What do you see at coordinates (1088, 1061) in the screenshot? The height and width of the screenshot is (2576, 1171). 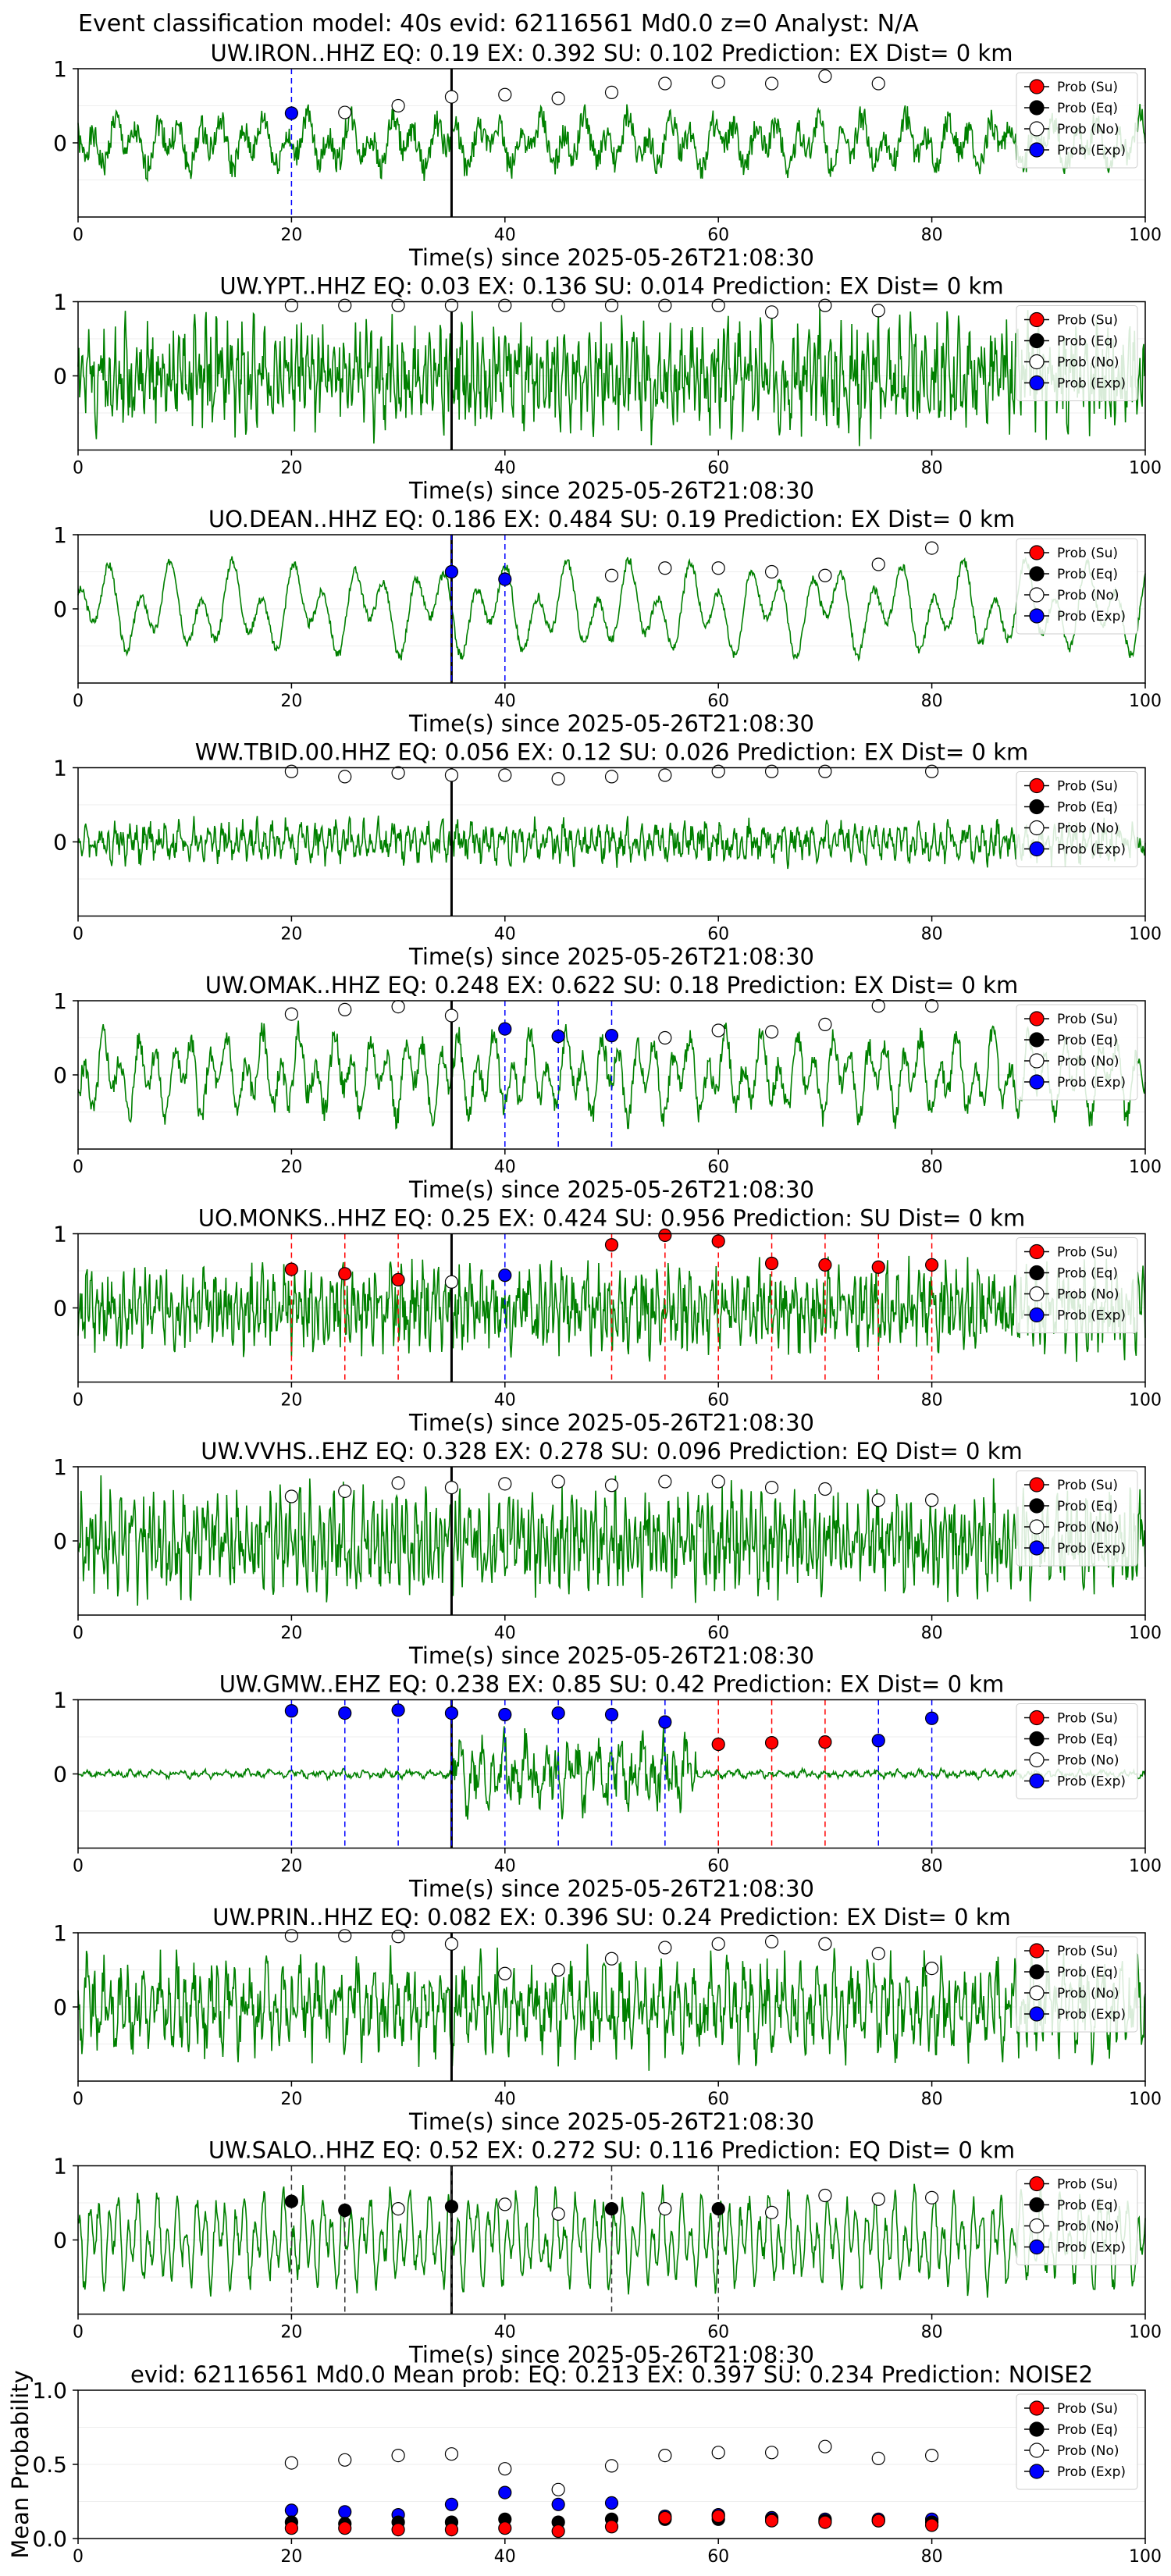 I see `legend-label: Prob (No)` at bounding box center [1088, 1061].